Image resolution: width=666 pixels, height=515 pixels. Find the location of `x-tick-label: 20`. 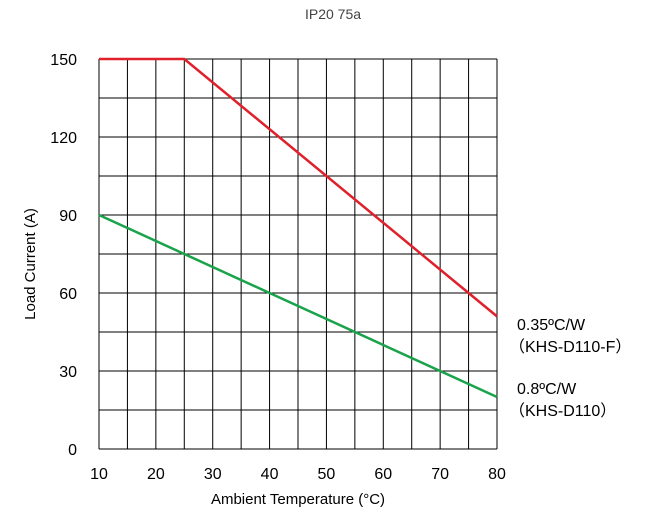

x-tick-label: 20 is located at coordinates (156, 474).